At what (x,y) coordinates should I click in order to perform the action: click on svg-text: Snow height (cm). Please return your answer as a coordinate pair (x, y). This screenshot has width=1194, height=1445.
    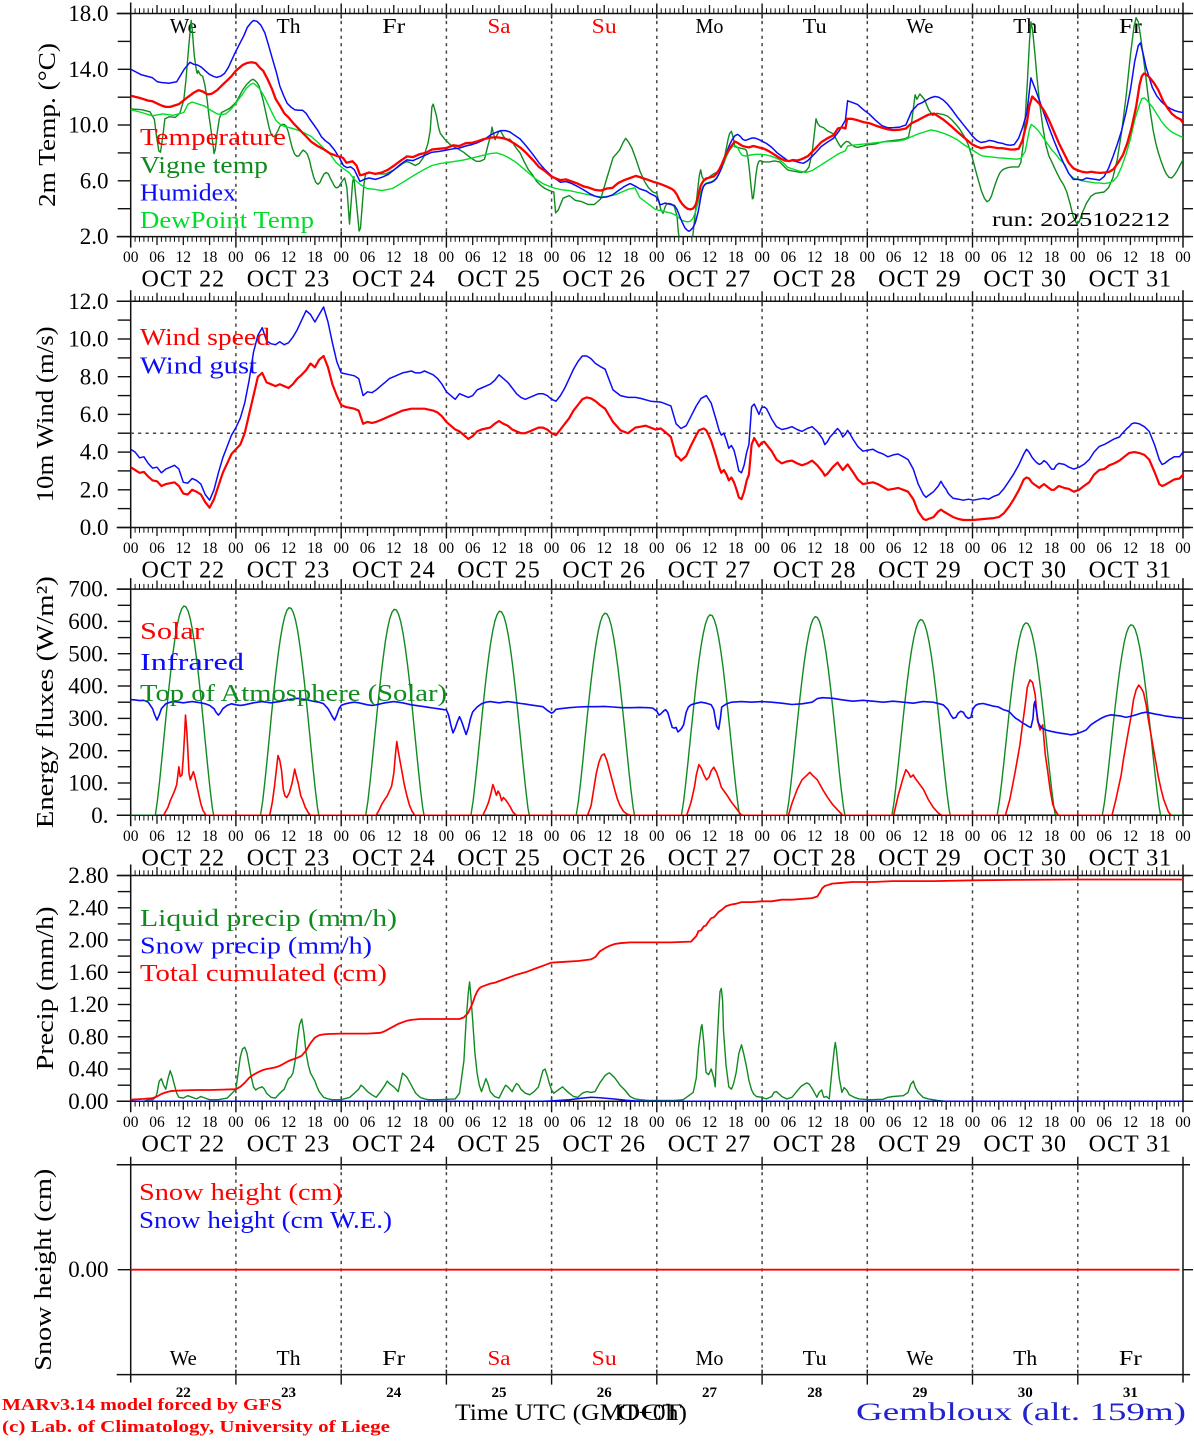
    Looking at the image, I should click on (44, 1270).